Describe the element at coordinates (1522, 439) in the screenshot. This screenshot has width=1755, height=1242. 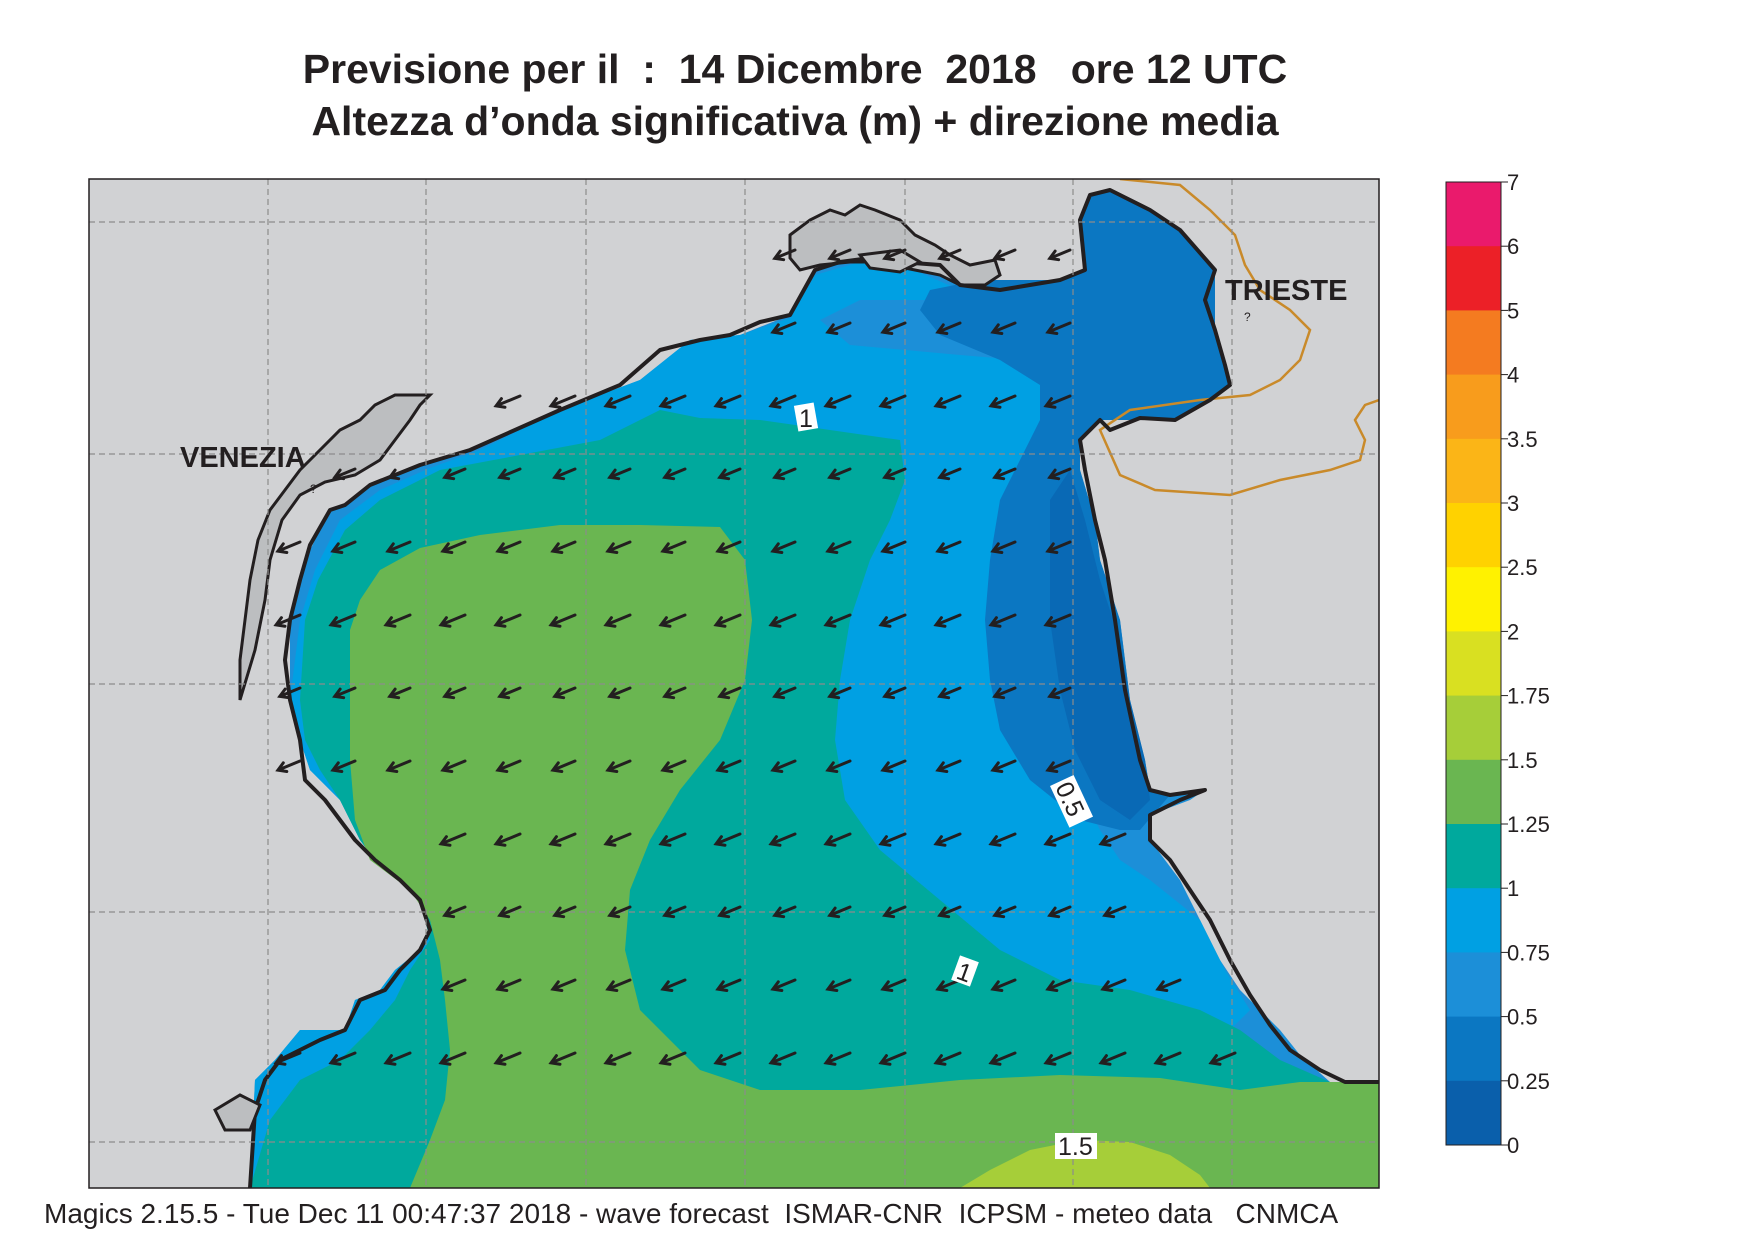
I see `legend-tick-label: 3.5` at that location.